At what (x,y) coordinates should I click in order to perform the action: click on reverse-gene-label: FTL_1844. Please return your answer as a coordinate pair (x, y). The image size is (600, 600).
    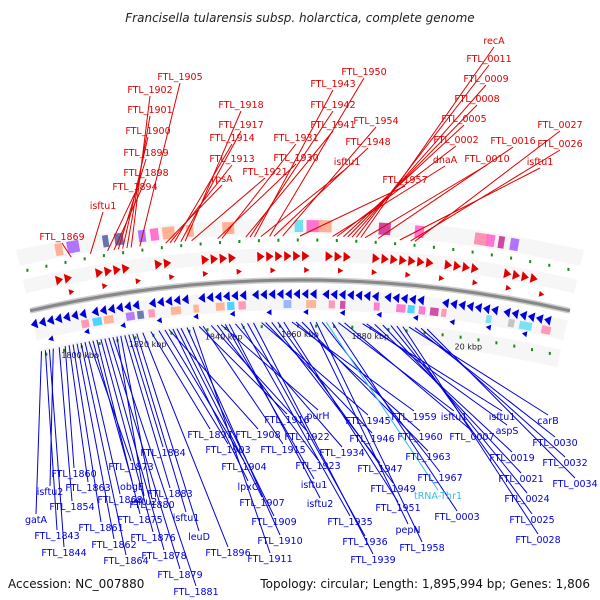
    Looking at the image, I should click on (63, 553).